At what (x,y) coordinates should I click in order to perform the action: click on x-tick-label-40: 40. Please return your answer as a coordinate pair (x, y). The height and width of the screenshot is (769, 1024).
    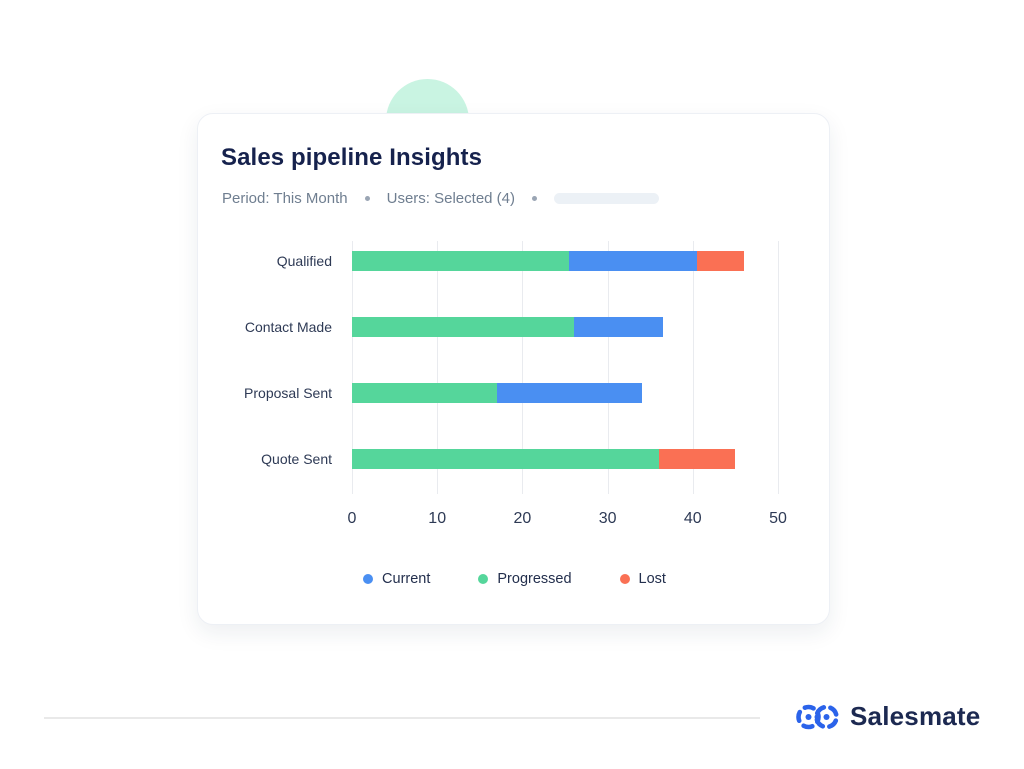
    Looking at the image, I should click on (692, 518).